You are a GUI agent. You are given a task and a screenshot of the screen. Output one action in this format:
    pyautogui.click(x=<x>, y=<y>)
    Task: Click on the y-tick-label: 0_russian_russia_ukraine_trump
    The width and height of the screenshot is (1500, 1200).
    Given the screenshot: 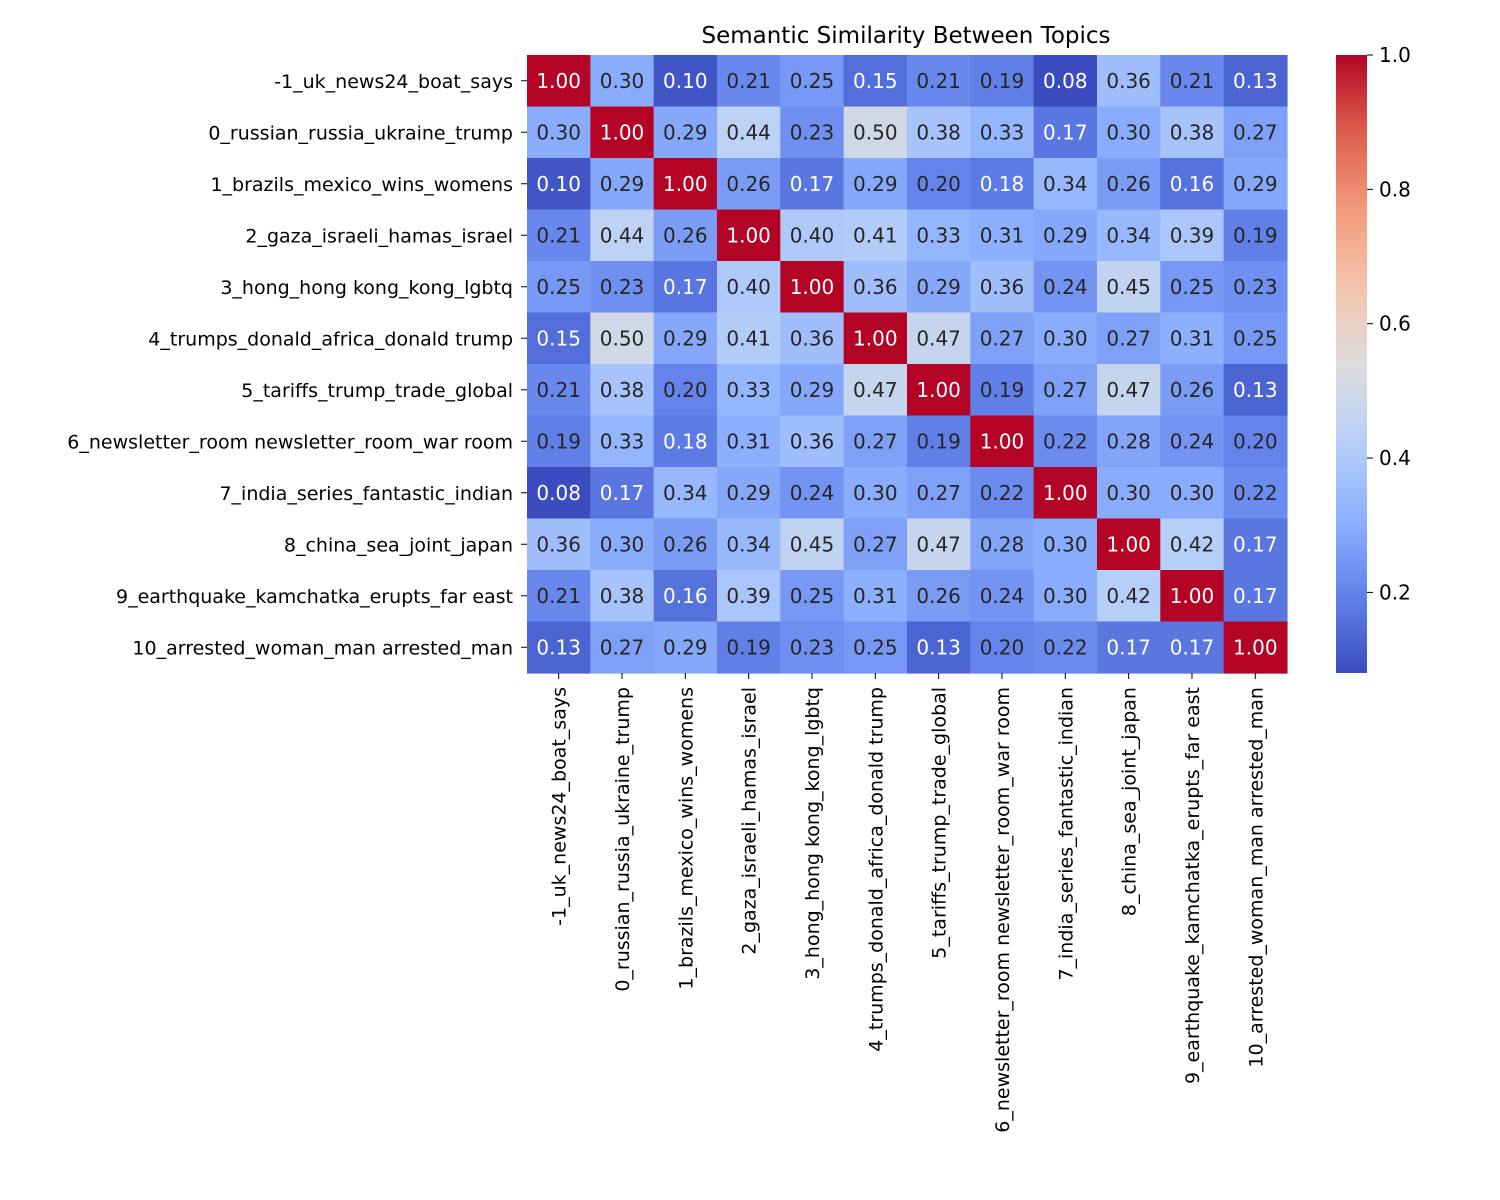 What is the action you would take?
    pyautogui.click(x=360, y=133)
    